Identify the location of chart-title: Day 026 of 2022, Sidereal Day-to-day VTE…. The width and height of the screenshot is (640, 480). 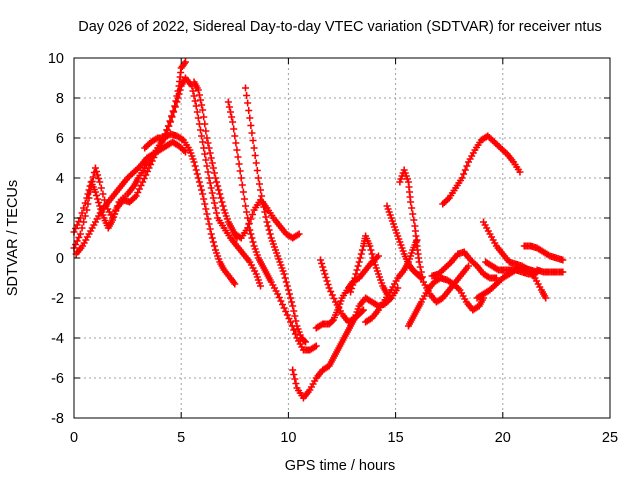
(340, 27).